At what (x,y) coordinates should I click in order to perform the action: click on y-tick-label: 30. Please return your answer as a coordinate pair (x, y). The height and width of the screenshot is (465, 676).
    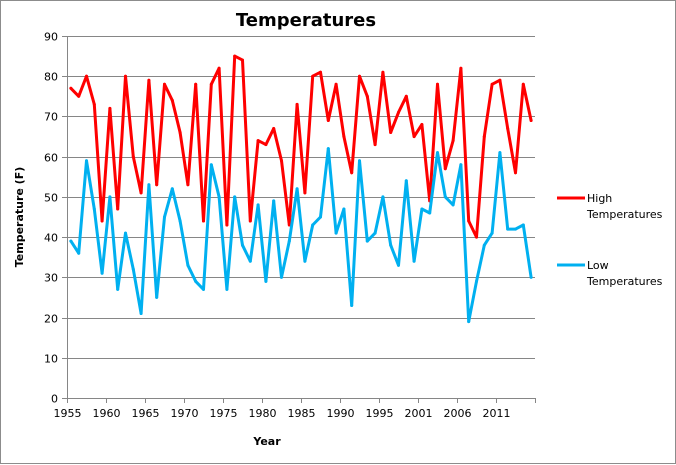
    Looking at the image, I should click on (51, 278).